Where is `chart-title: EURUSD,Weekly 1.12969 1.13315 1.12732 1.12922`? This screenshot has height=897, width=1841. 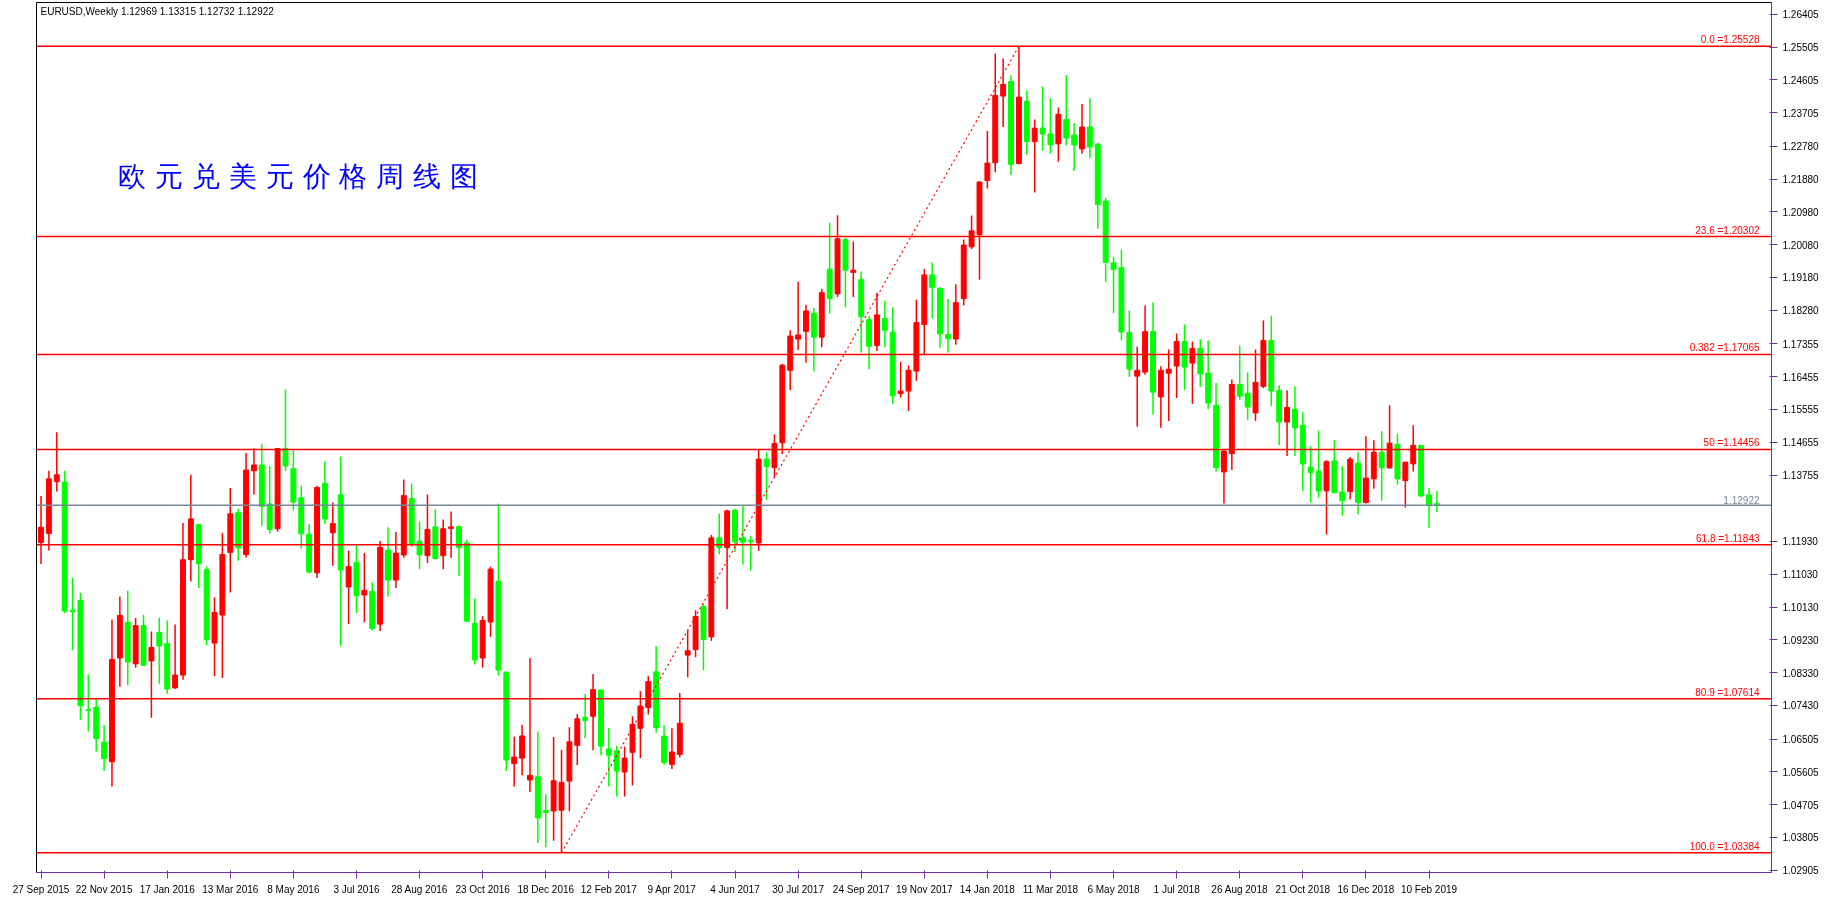
chart-title: EURUSD,Weekly 1.12969 1.13315 1.12732 1.12922 is located at coordinates (157, 11).